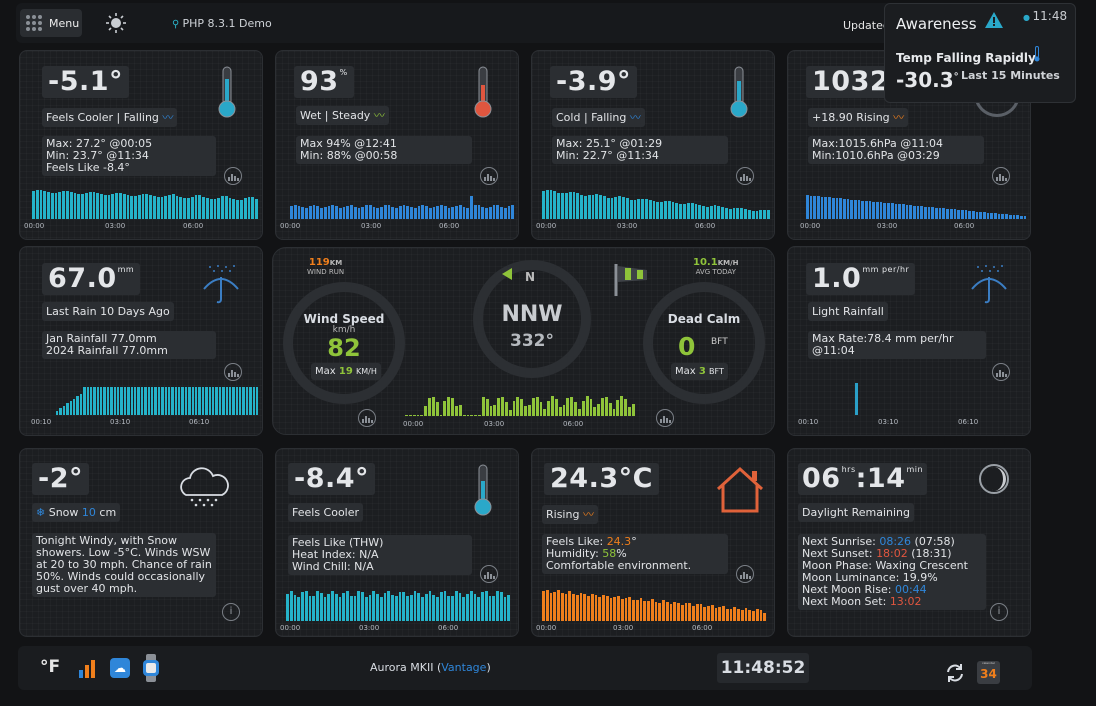 The height and width of the screenshot is (706, 1096). Describe the element at coordinates (507, 274) in the screenshot. I see `compass-pointer-icon` at that location.